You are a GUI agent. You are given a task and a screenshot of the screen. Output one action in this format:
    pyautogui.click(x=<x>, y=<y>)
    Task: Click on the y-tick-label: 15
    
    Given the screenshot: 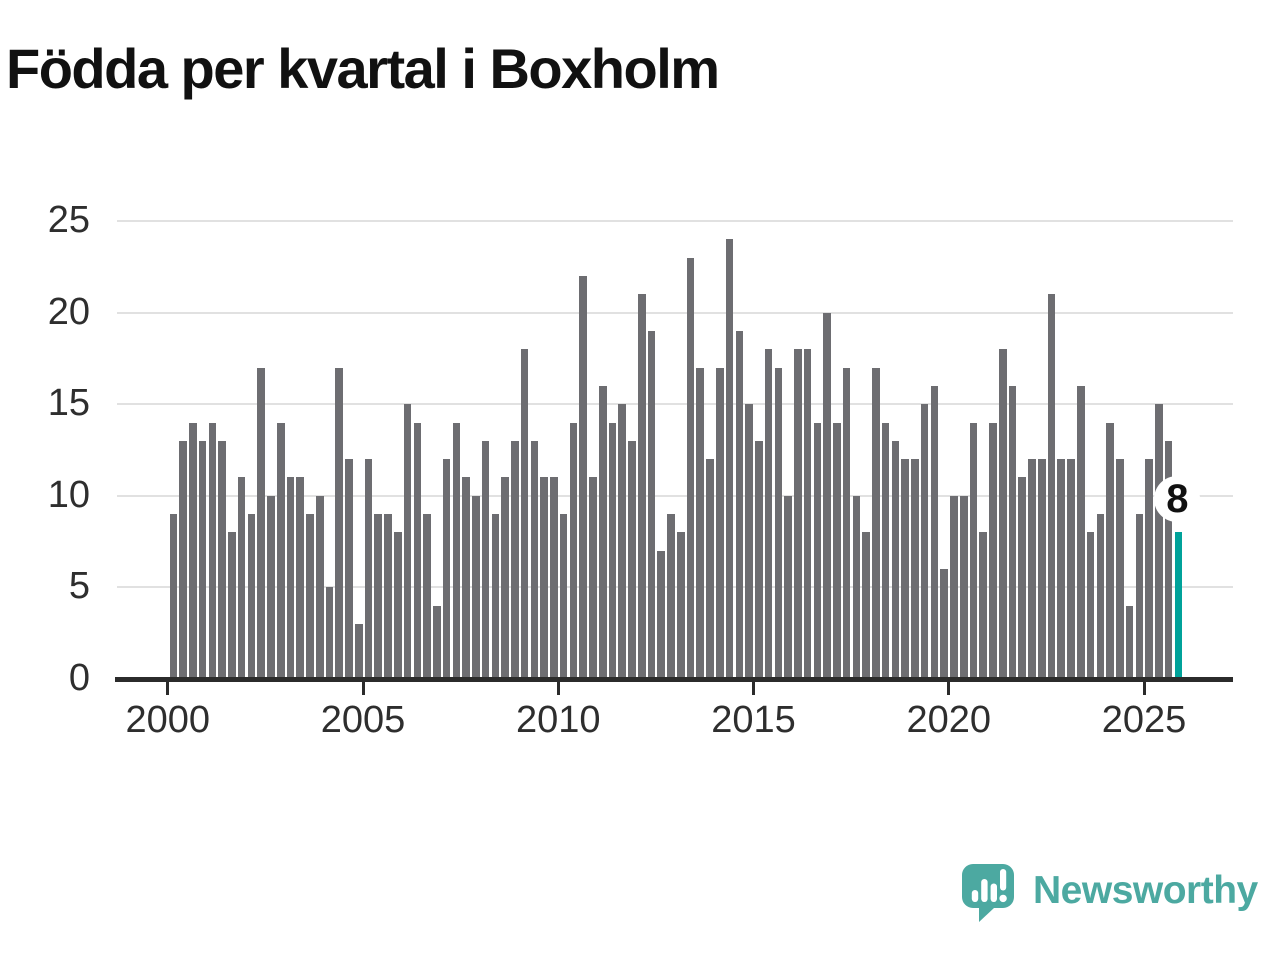 What is the action you would take?
    pyautogui.click(x=68, y=403)
    